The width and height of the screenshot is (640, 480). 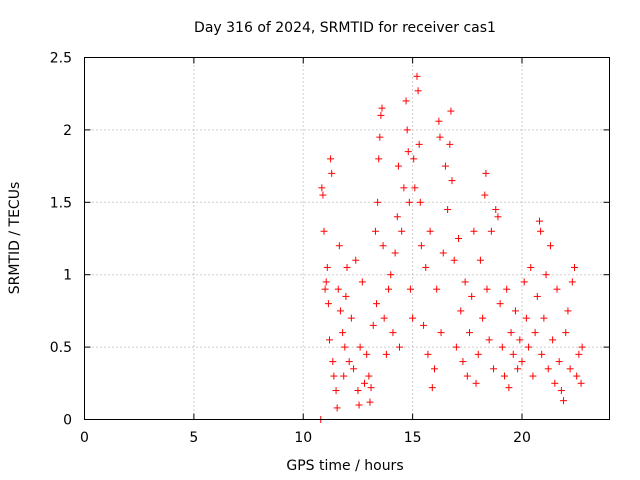 I want to click on y-tick-label: 2, so click(x=67, y=131).